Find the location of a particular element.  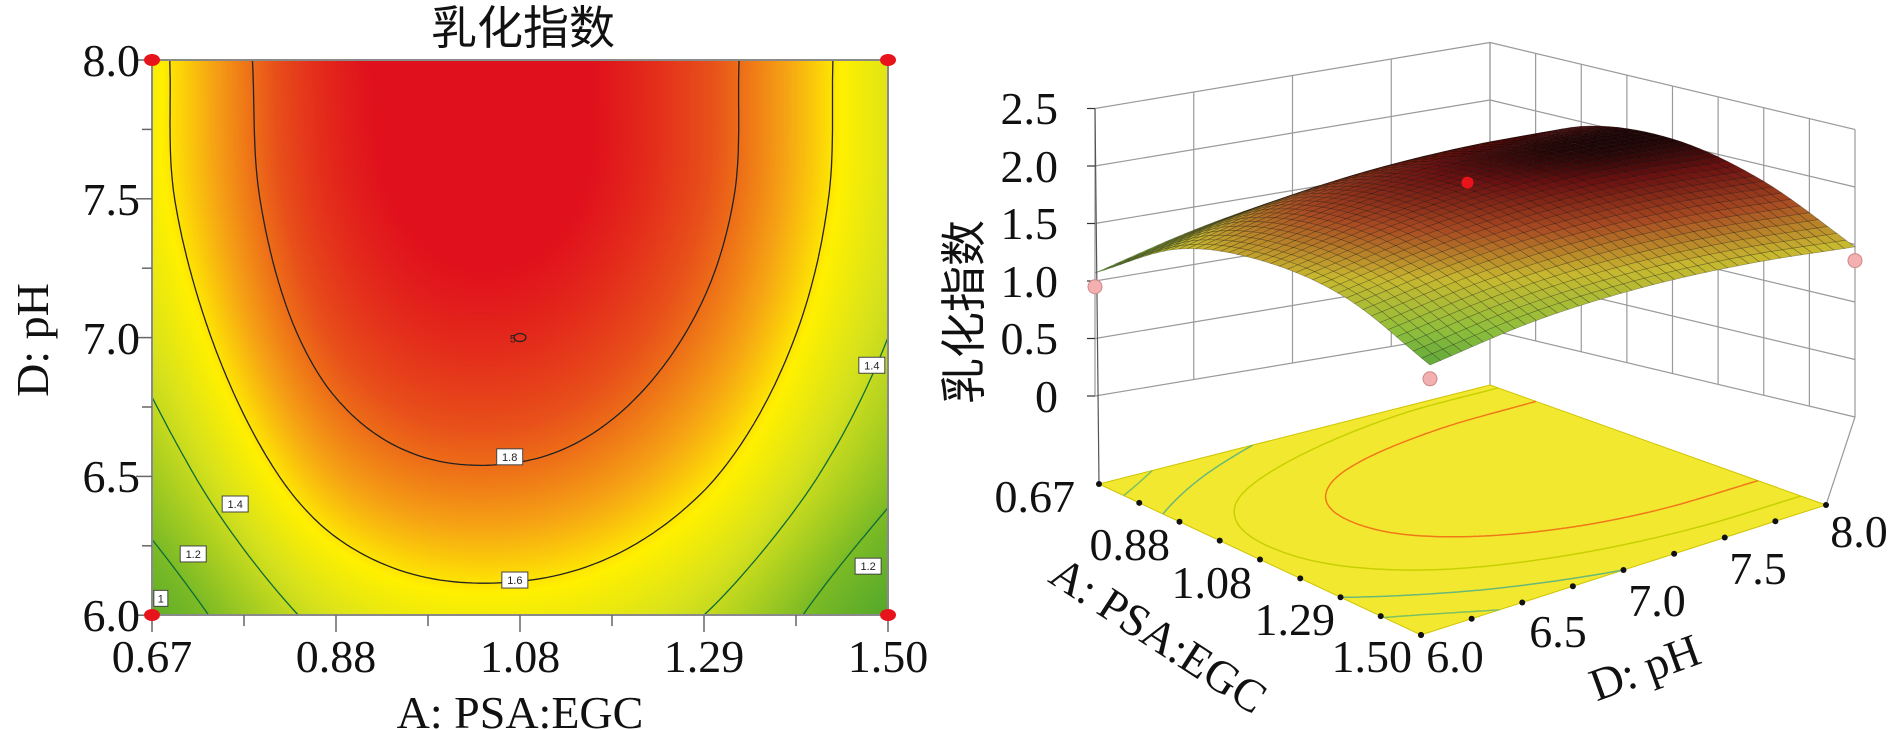

contour-label: 1 is located at coordinates (161, 598).